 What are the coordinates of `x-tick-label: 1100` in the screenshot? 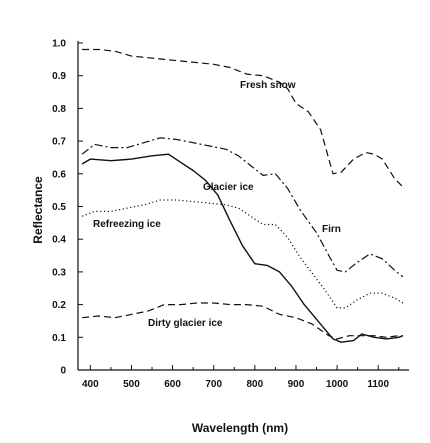 It's located at (378, 384).